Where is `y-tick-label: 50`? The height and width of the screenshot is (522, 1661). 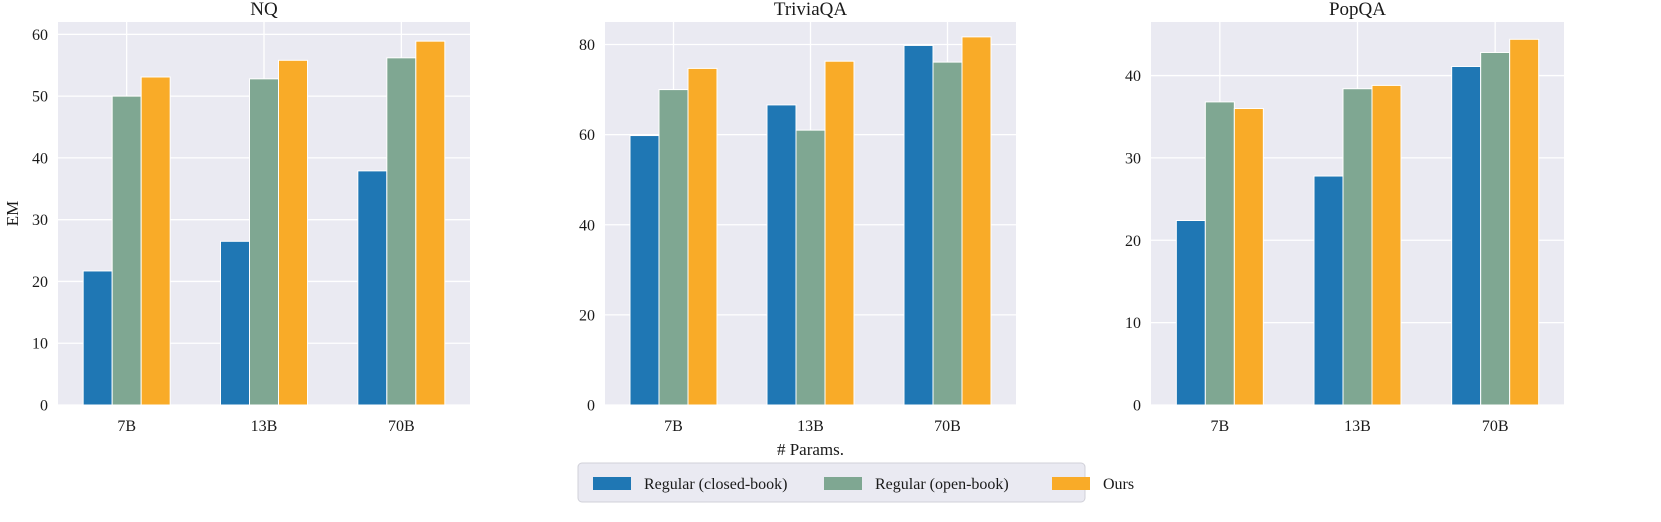
y-tick-label: 50 is located at coordinates (40, 97).